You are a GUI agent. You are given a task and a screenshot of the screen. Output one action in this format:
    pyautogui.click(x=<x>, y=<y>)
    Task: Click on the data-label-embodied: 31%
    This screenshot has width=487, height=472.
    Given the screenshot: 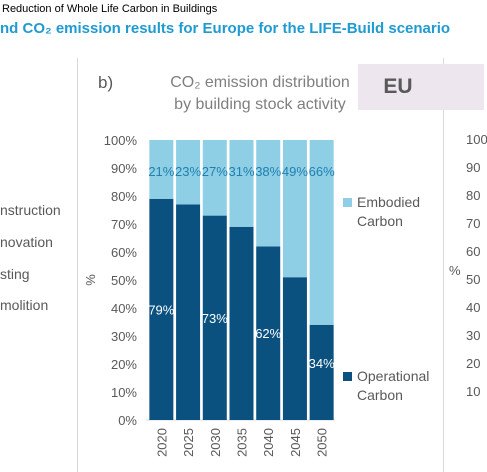 What is the action you would take?
    pyautogui.click(x=241, y=171)
    